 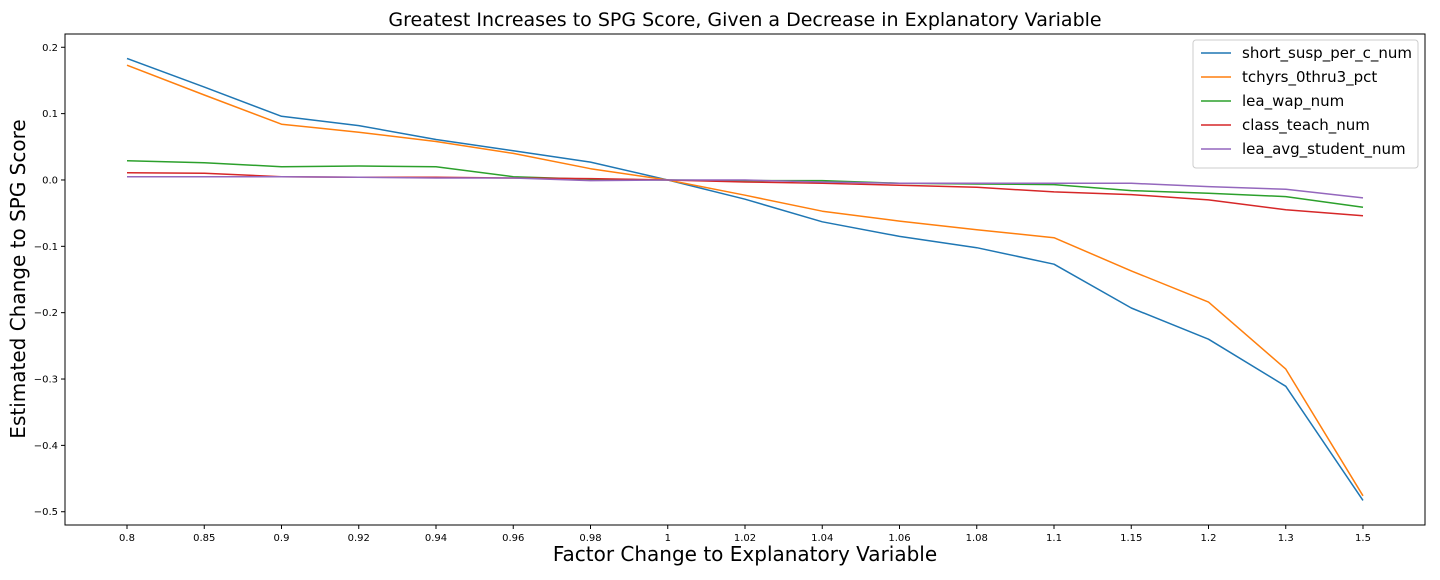 I want to click on legend-label: lea_avg_student_num, so click(x=1324, y=149).